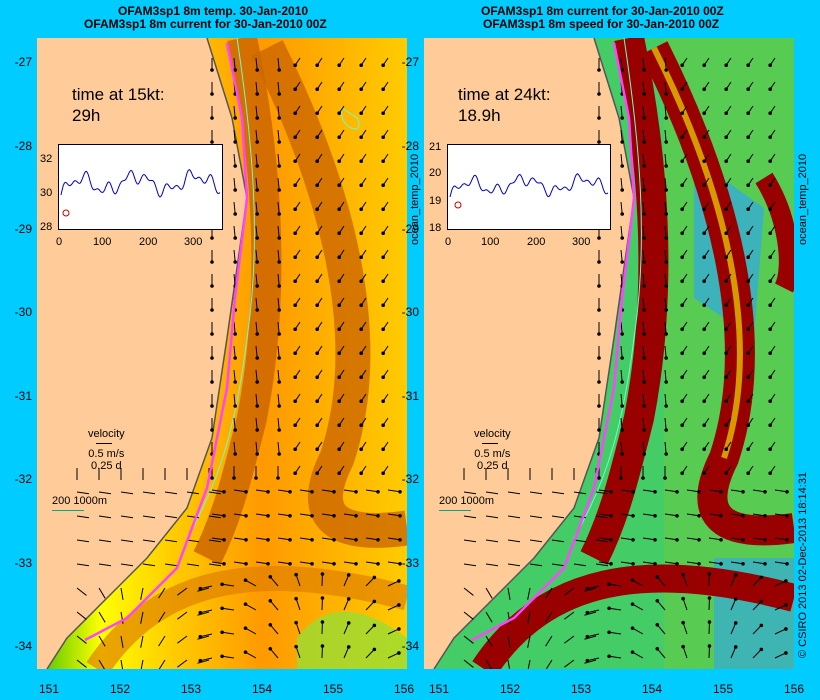  I want to click on left-depth-scale: 200 1000m, so click(79, 503).